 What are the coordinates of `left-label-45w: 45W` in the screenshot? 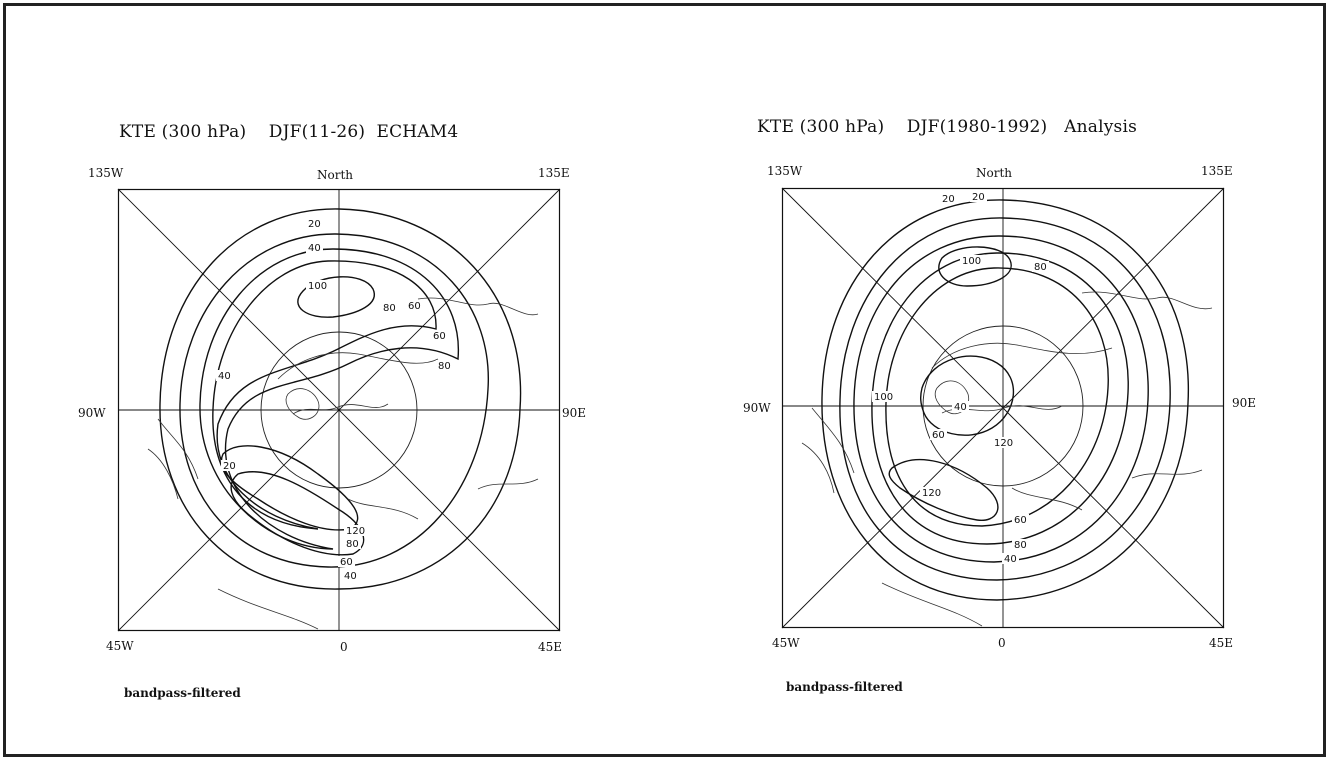 It's located at (120, 646).